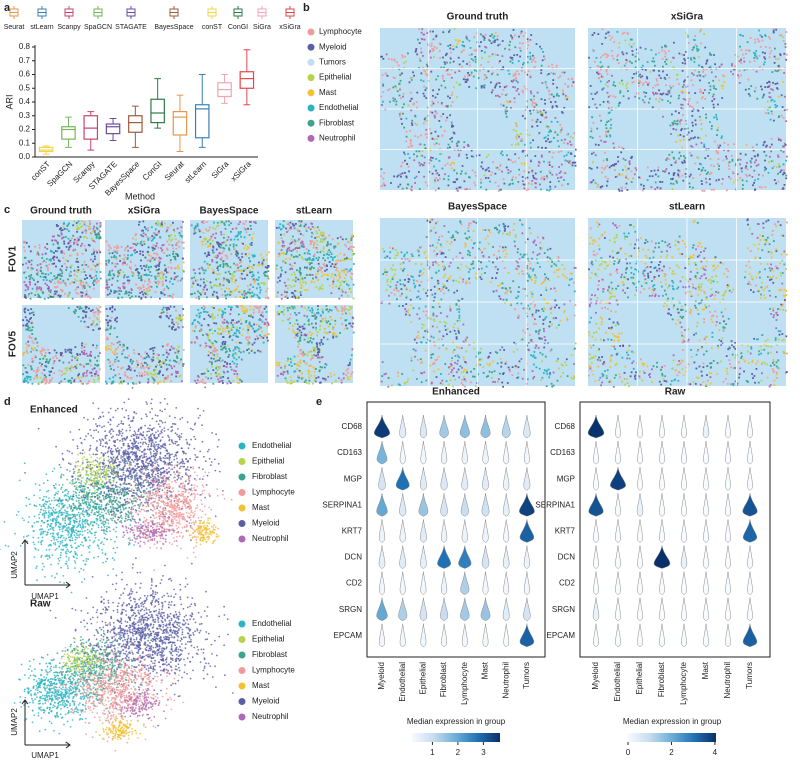 The image size is (800, 764). What do you see at coordinates (131, 27) in the screenshot?
I see `legend-label: STAGATE` at bounding box center [131, 27].